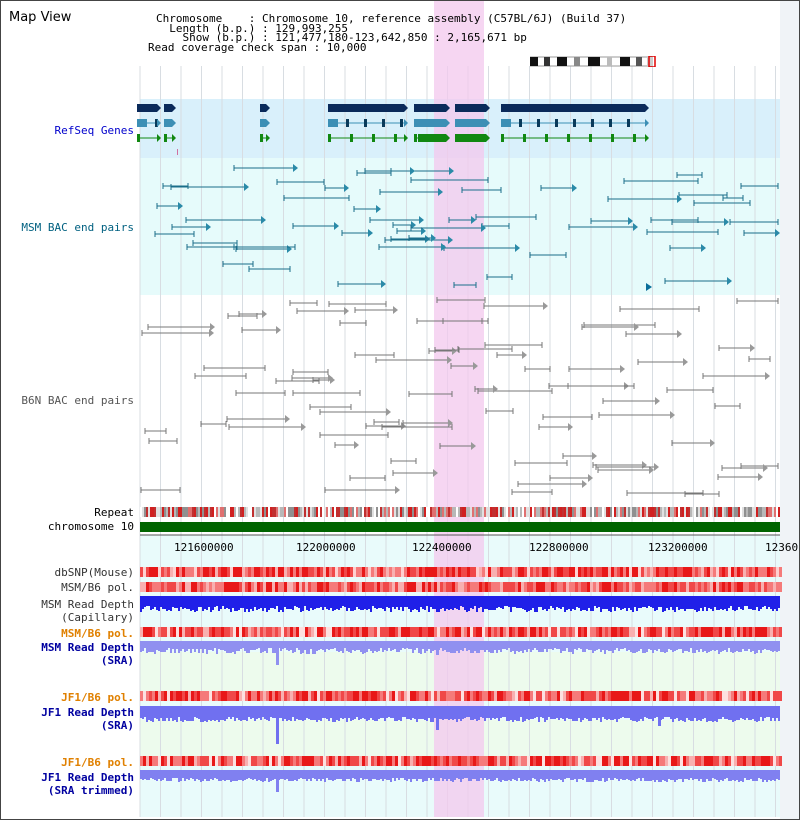  Describe the element at coordinates (77, 400) in the screenshot. I see `b6n-bac-label: B6N BAC end pairs` at that location.